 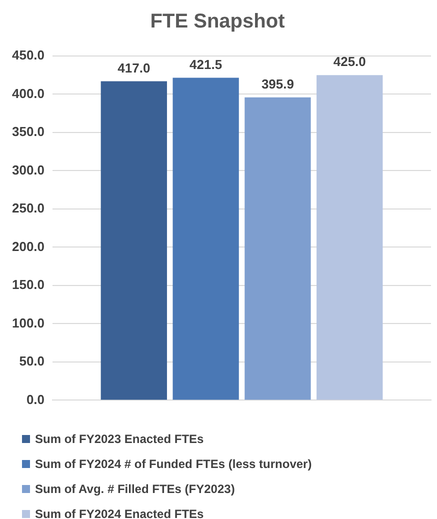 What do you see at coordinates (28, 322) in the screenshot?
I see `y-tick-label: 100.0` at bounding box center [28, 322].